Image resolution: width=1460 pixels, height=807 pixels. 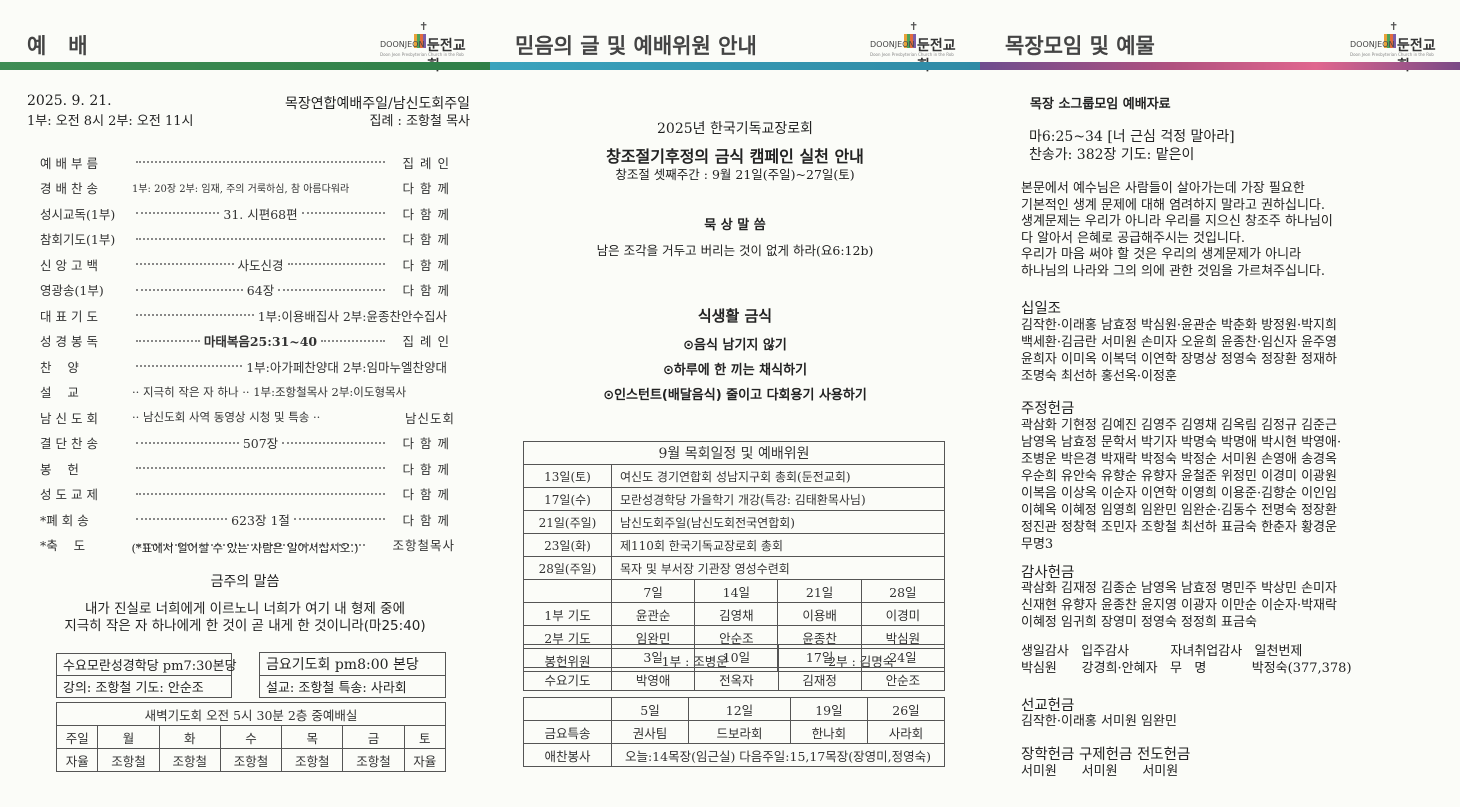 What do you see at coordinates (903, 656) in the screenshot?
I see `wednesday-date: 24일` at bounding box center [903, 656].